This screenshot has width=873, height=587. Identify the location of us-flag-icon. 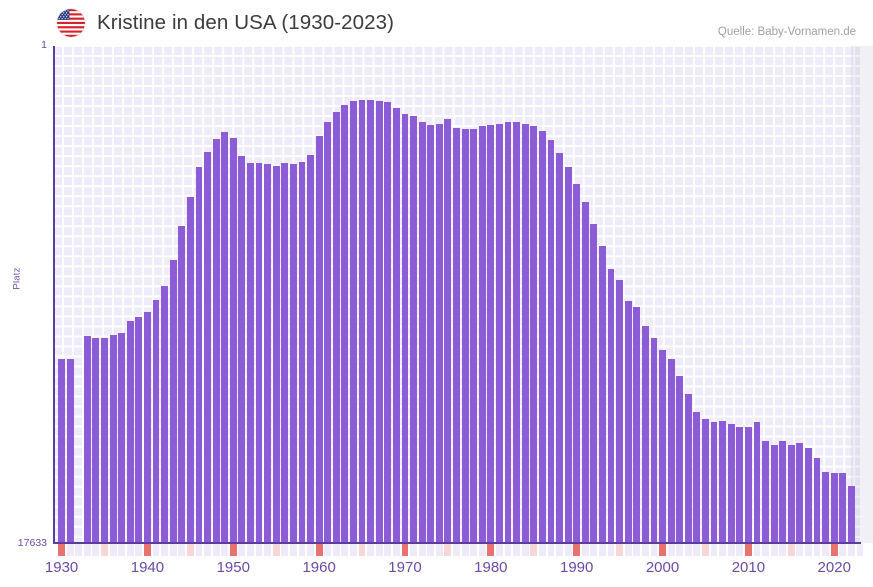
(71, 23).